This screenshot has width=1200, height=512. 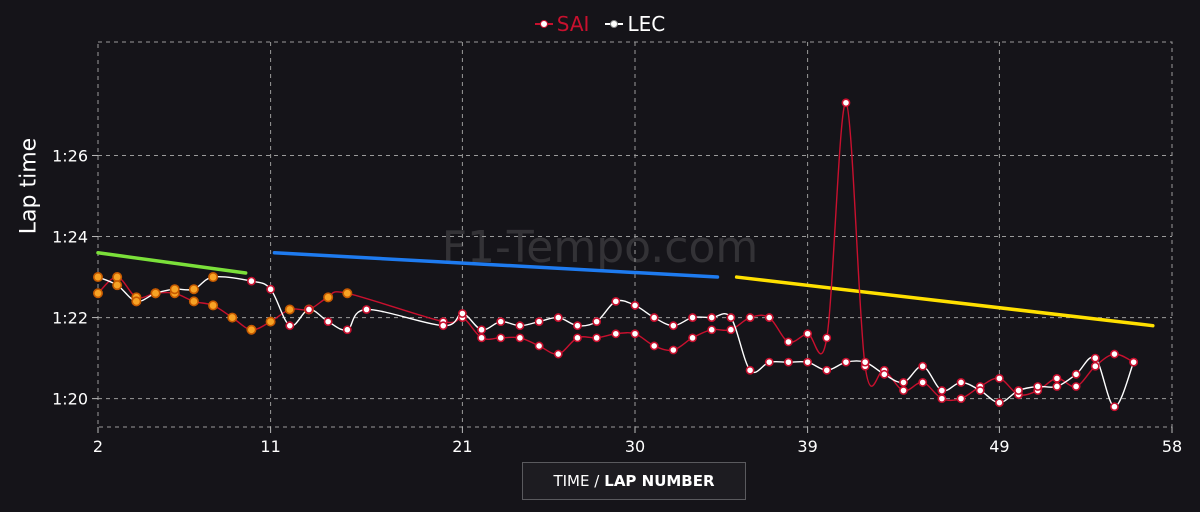 I want to click on toggle-lap-number-label: LAP NUMBER, so click(x=659, y=481).